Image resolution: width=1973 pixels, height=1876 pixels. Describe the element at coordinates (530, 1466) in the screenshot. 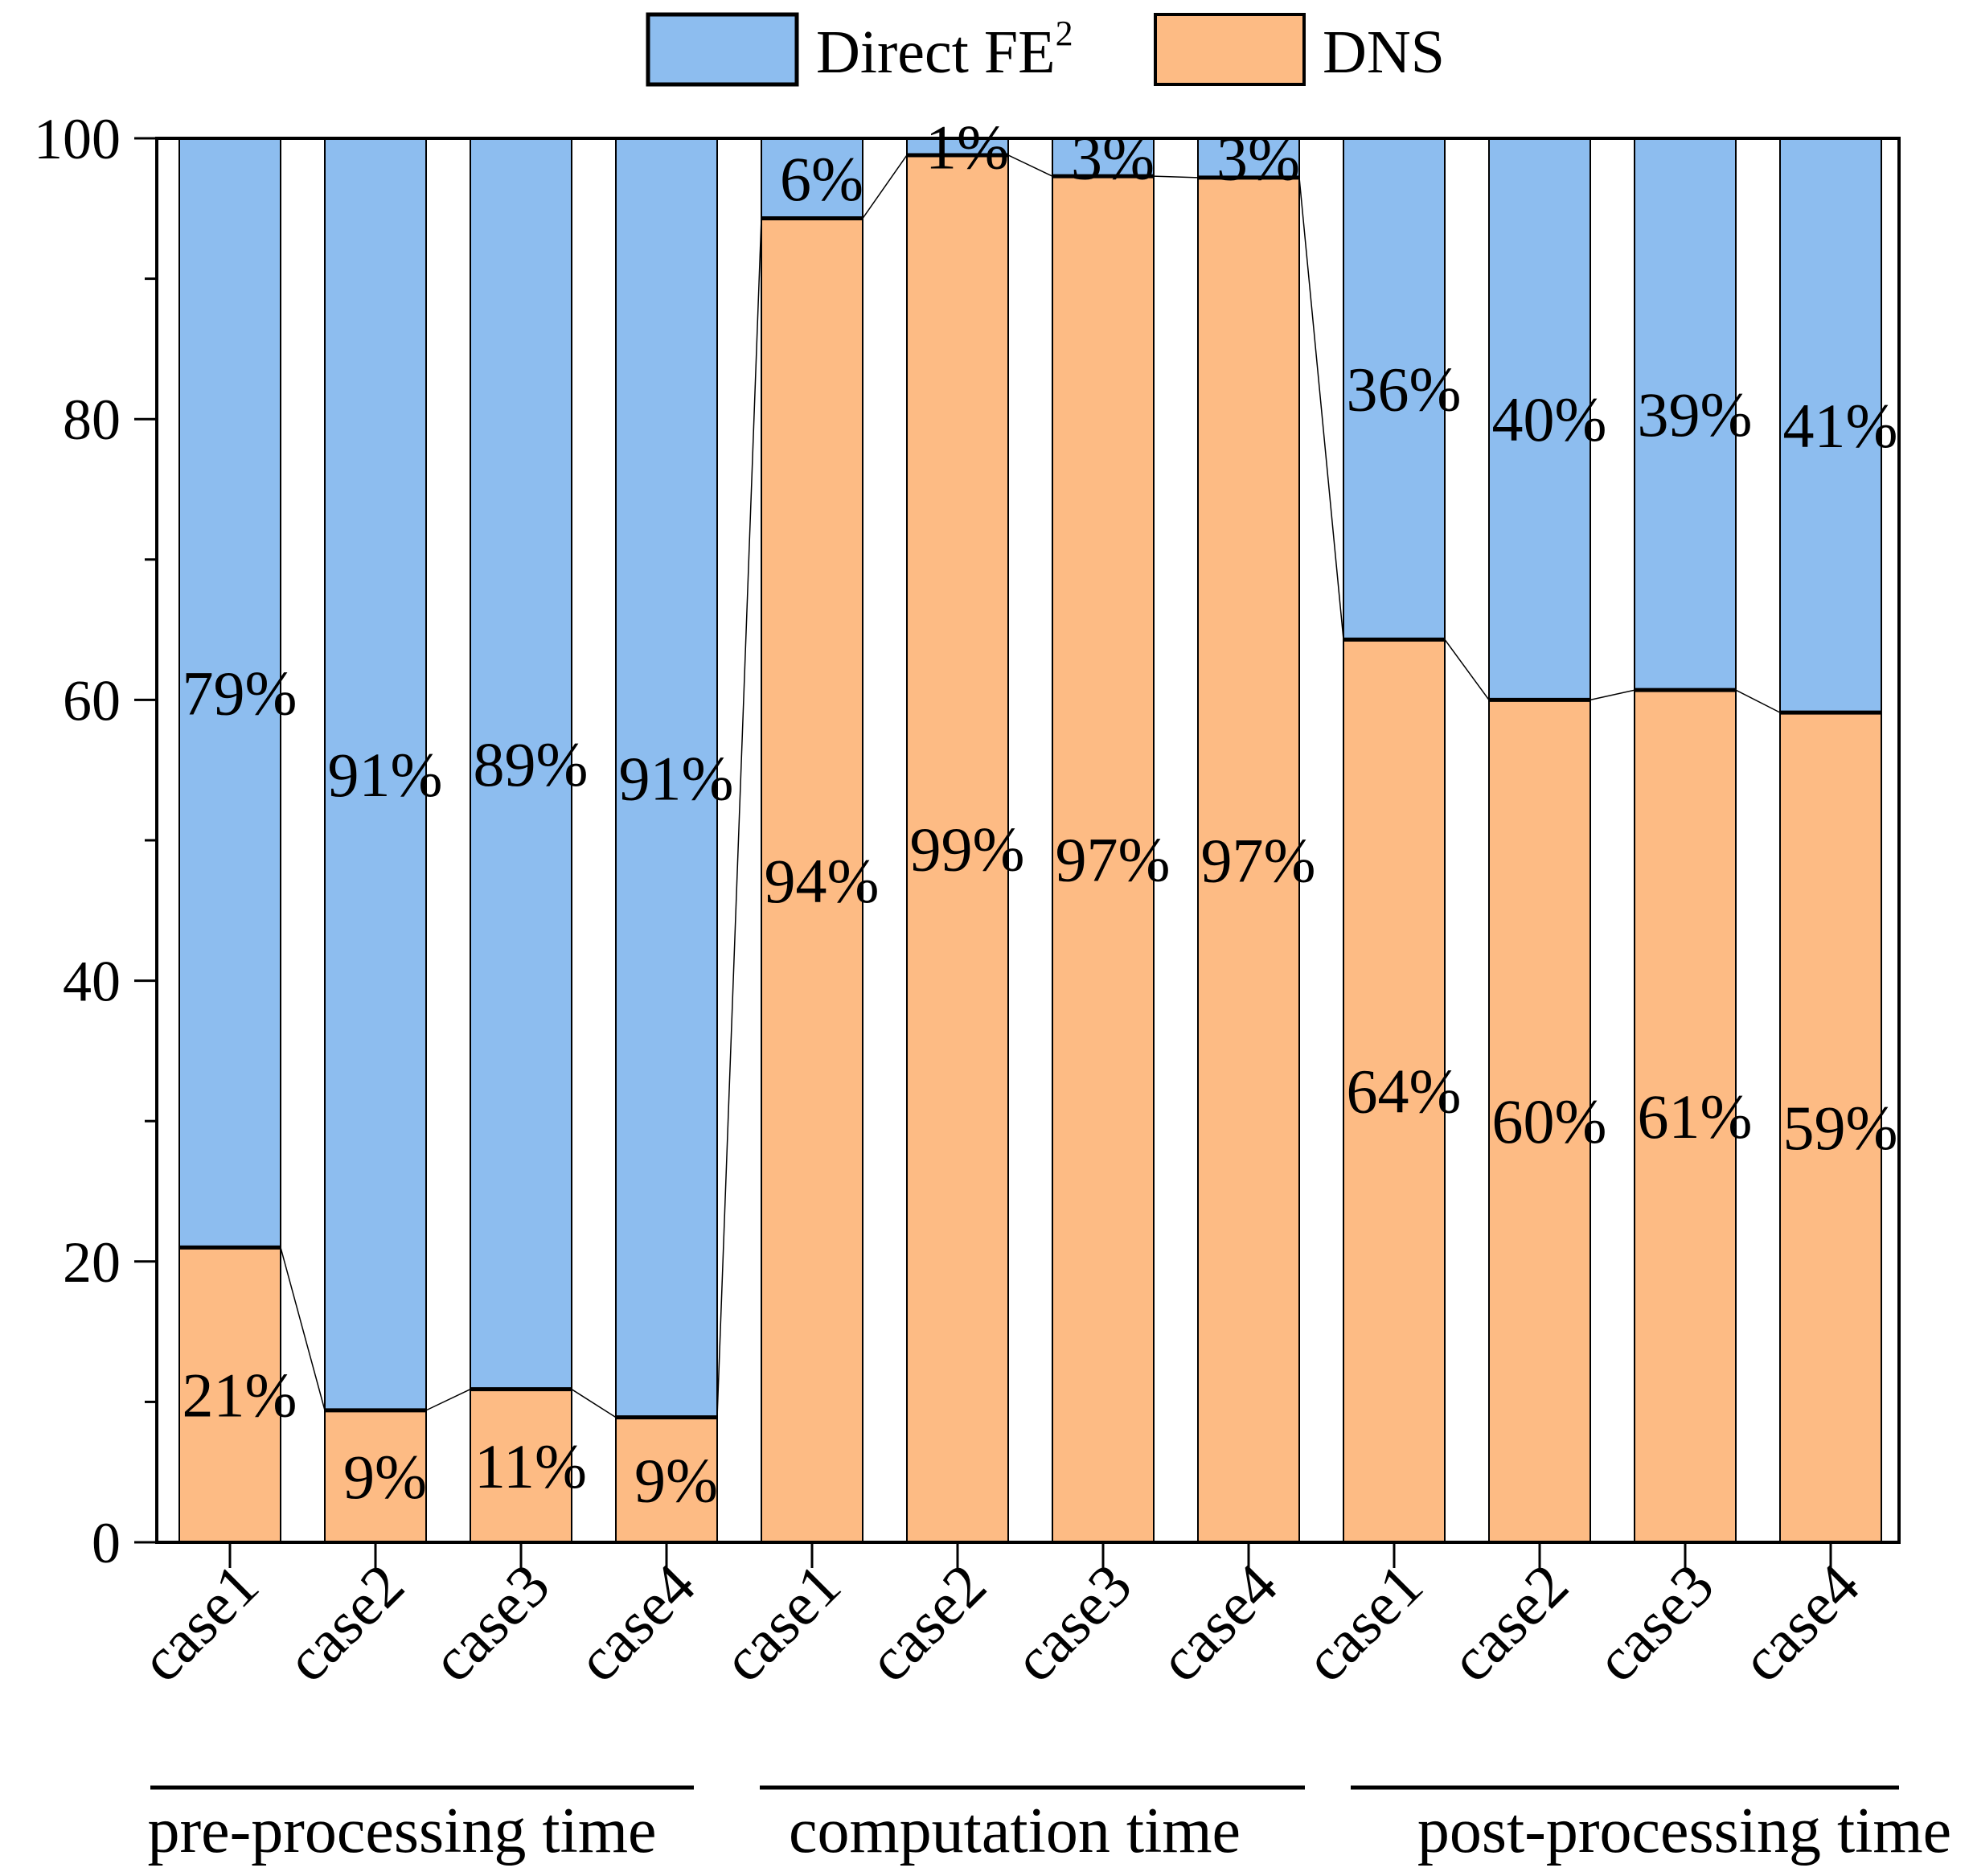

I see `data-label-dns: 11%` at that location.